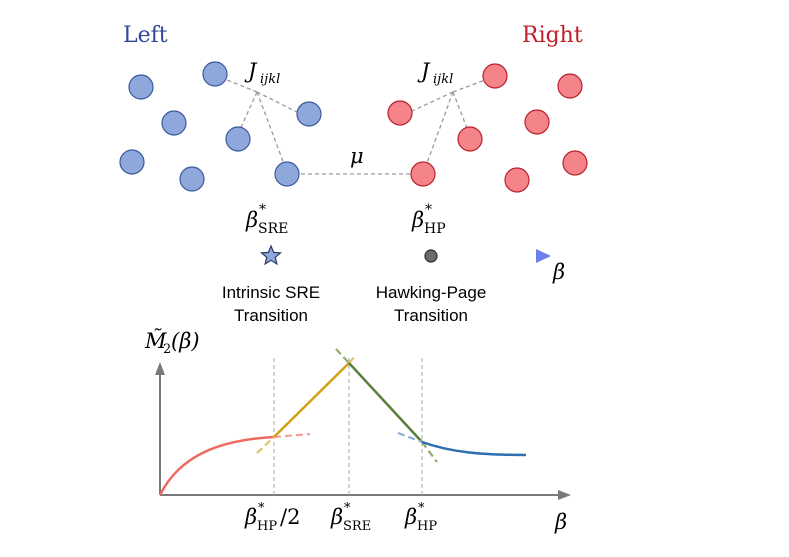 Image resolution: width=789 pixels, height=557 pixels. I want to click on svg-text: Hawking-Page, so click(431, 292).